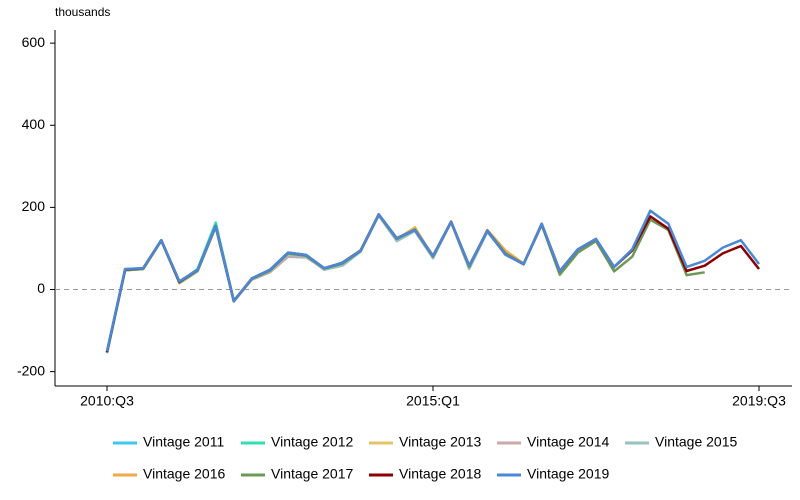  Describe the element at coordinates (433, 401) in the screenshot. I see `x-tick-label: 2015:Q1` at that location.